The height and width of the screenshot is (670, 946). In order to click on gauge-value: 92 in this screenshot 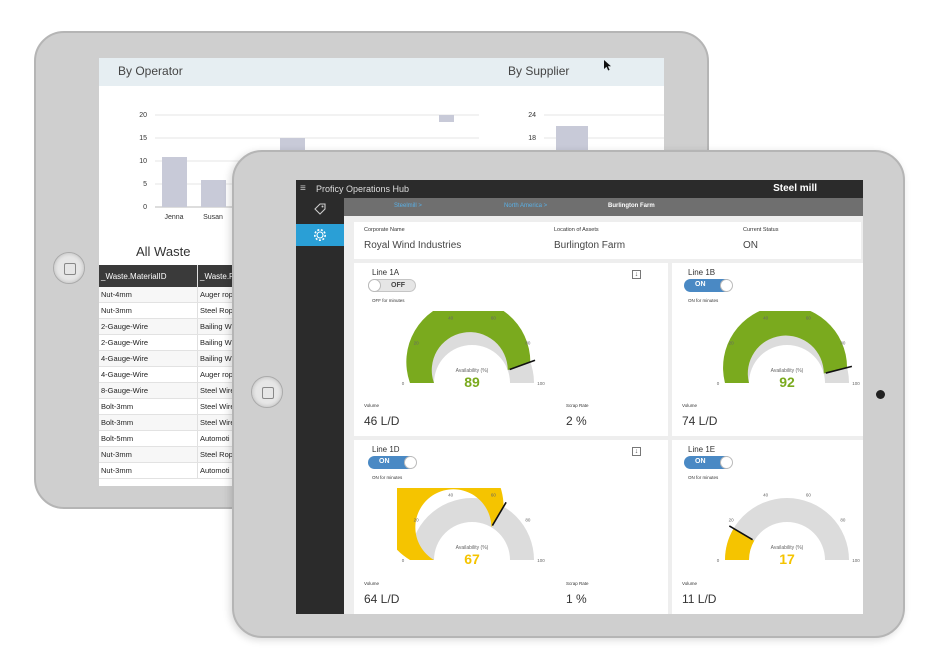, I will do `click(787, 382)`.